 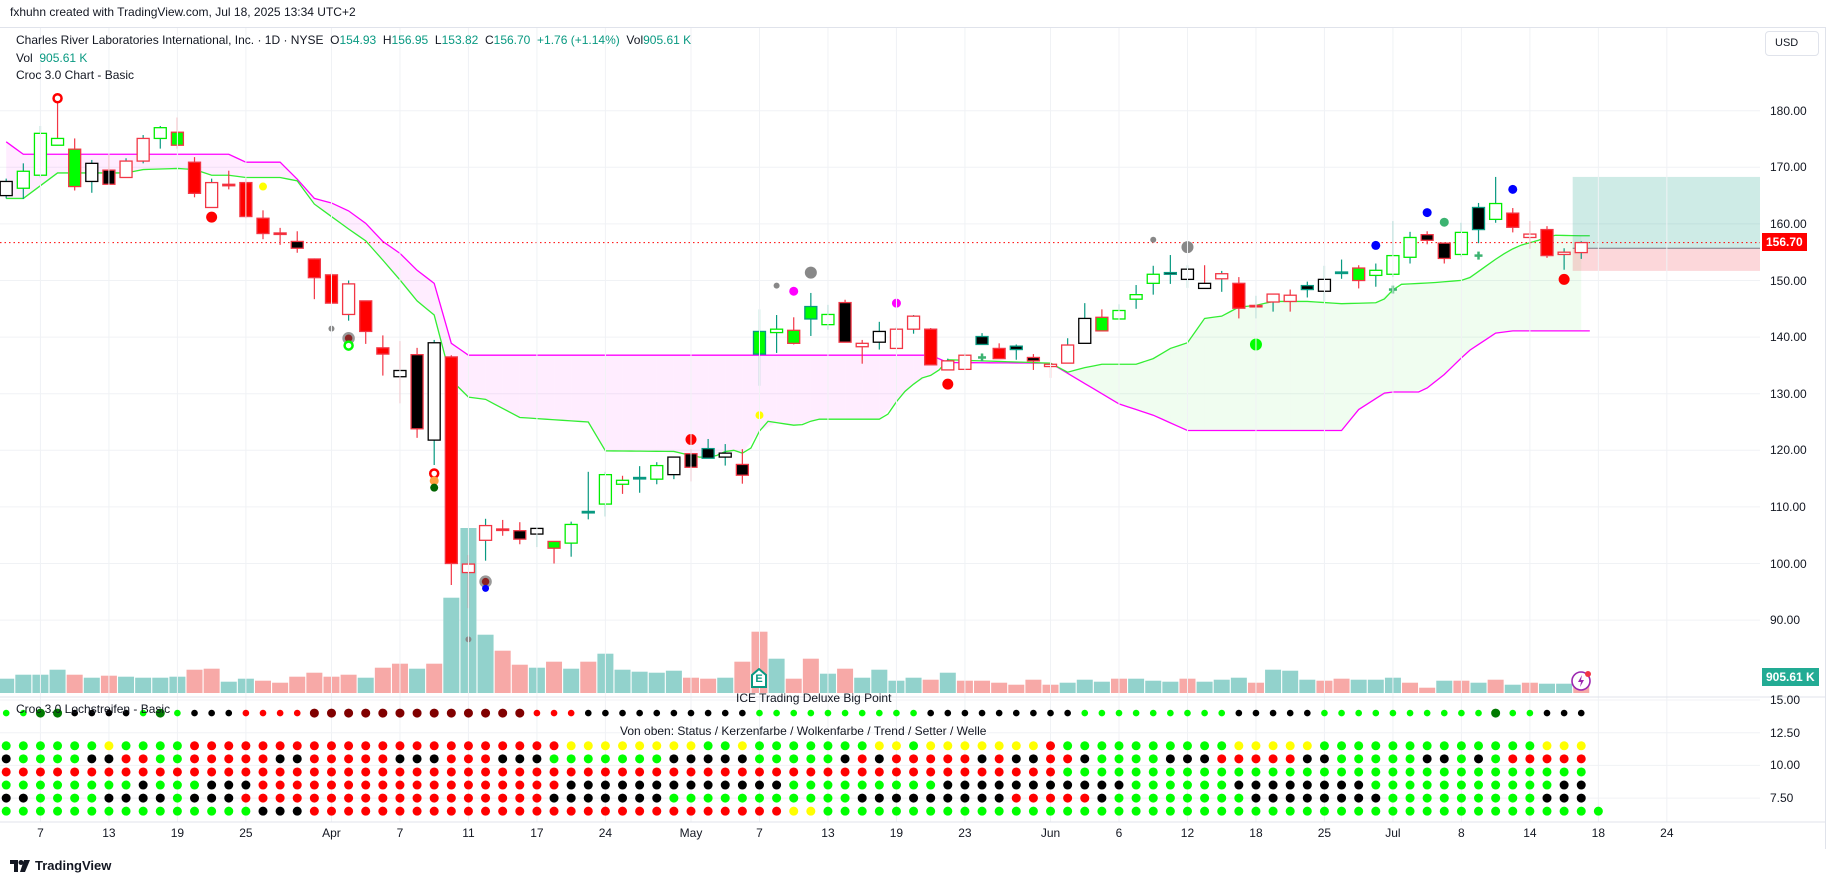 I want to click on lightning-icon, so click(x=1582, y=682).